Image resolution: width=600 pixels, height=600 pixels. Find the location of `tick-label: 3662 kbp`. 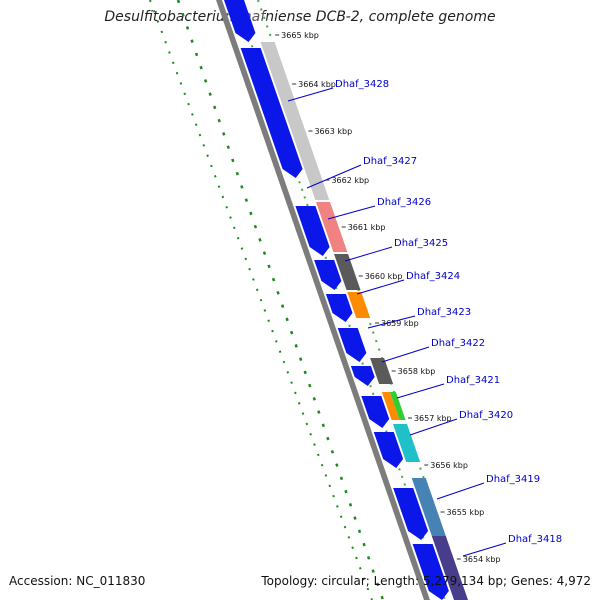

tick-label: 3662 kbp is located at coordinates (350, 180).